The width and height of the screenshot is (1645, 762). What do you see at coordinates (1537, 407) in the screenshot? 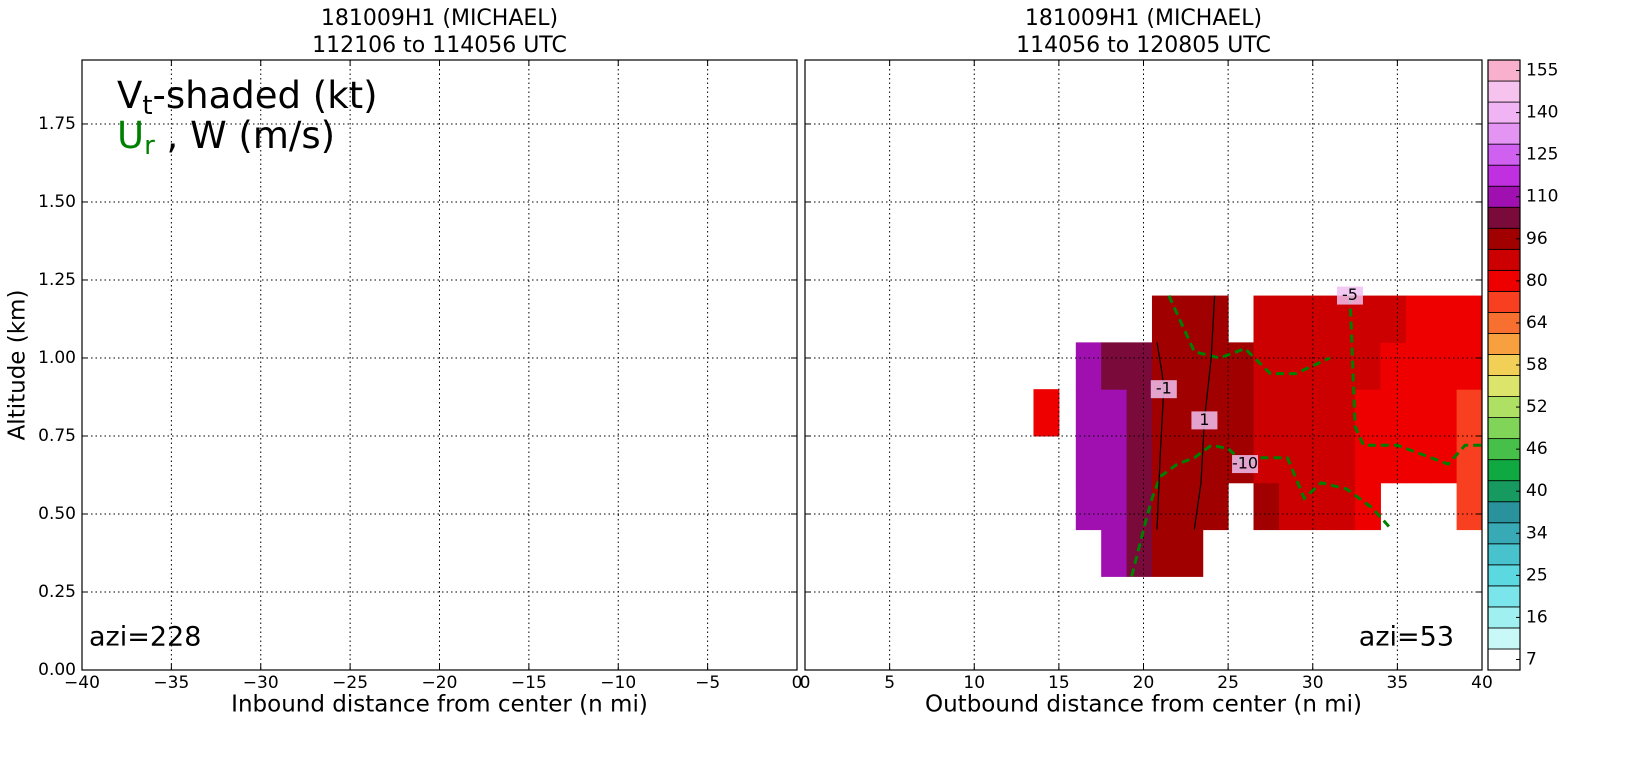
I see `colorbar-label: 52` at bounding box center [1537, 407].